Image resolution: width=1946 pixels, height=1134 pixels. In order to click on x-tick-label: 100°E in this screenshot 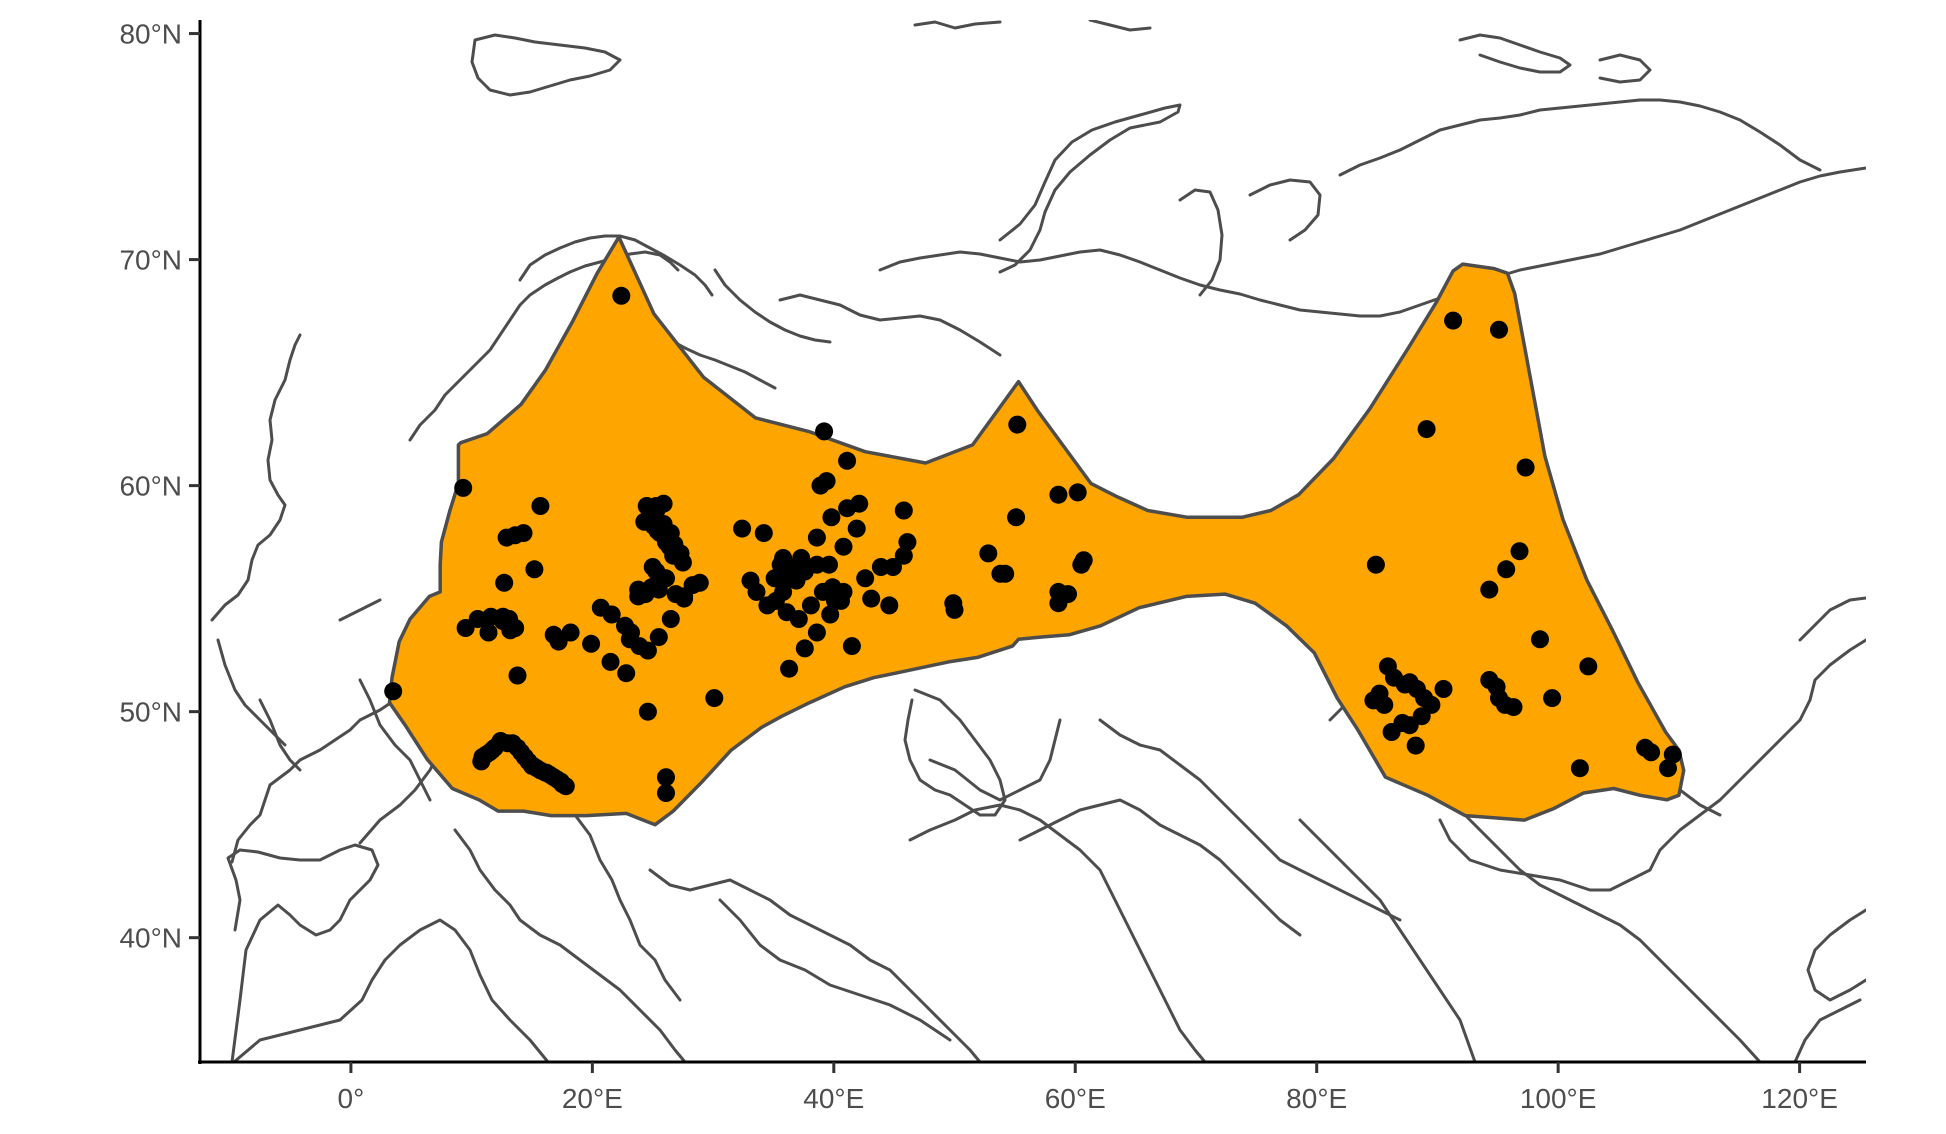, I will do `click(1558, 1098)`.